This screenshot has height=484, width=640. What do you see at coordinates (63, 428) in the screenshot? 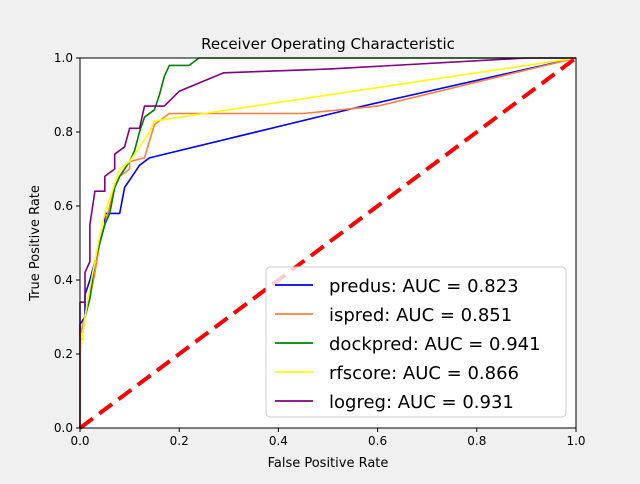
I see `y-tick-label: 0.0` at bounding box center [63, 428].